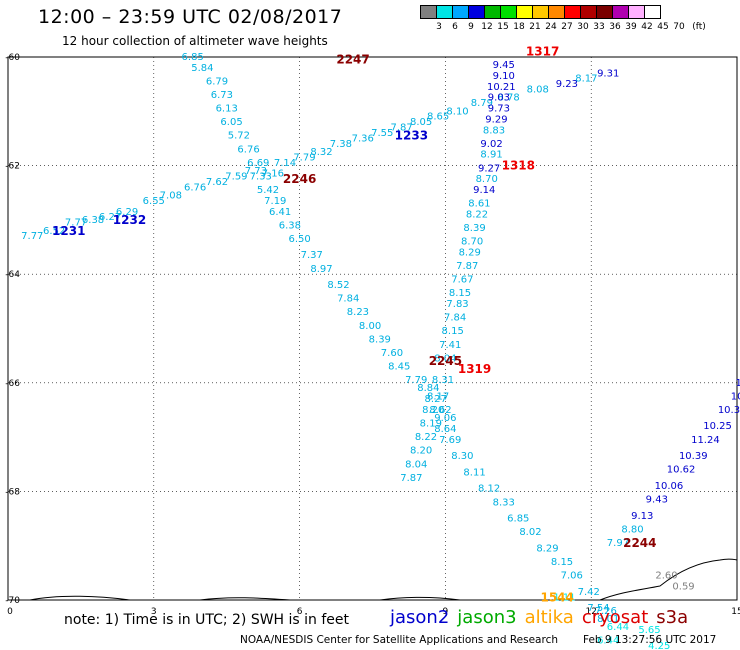 This screenshot has width=740, height=650. Describe the element at coordinates (383, 579) in the screenshot. I see `coastline` at that location.